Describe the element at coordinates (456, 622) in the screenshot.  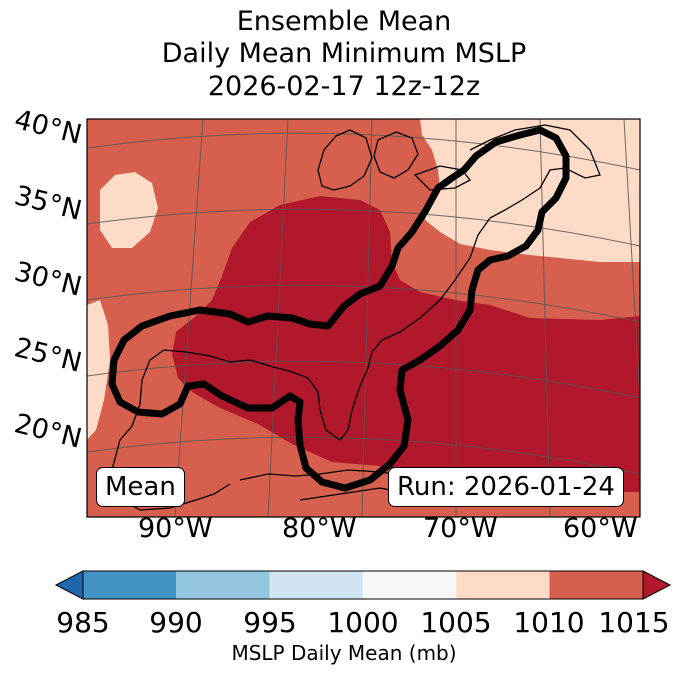
I see `colorbar-tick-1005: 1005` at that location.